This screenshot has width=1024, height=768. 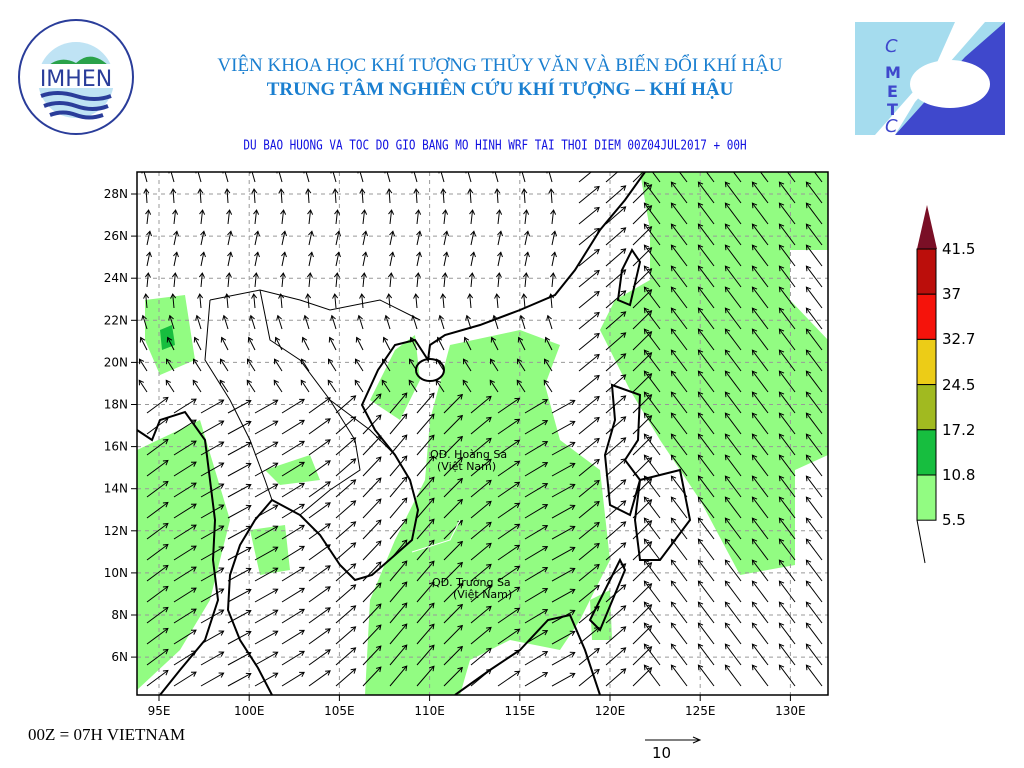 What do you see at coordinates (116, 531) in the screenshot?
I see `y-tick-label: 12N` at bounding box center [116, 531].